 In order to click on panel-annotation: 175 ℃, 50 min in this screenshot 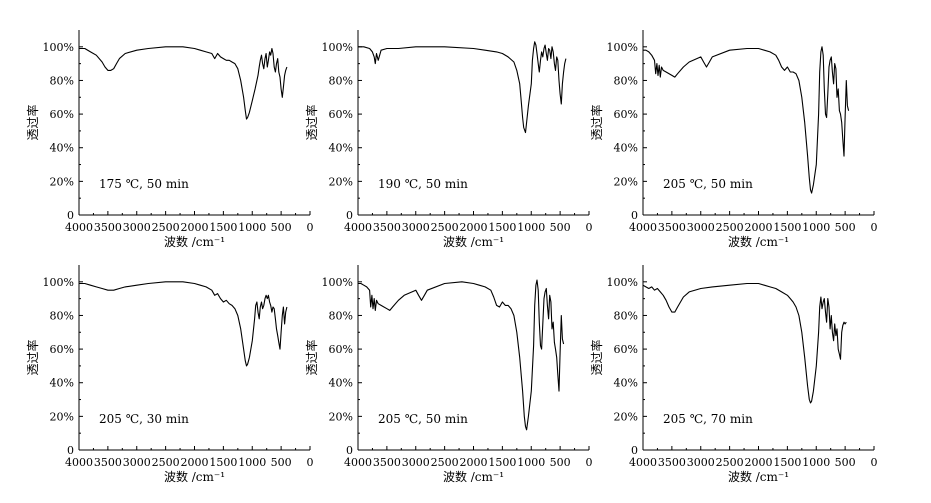, I will do `click(144, 184)`.